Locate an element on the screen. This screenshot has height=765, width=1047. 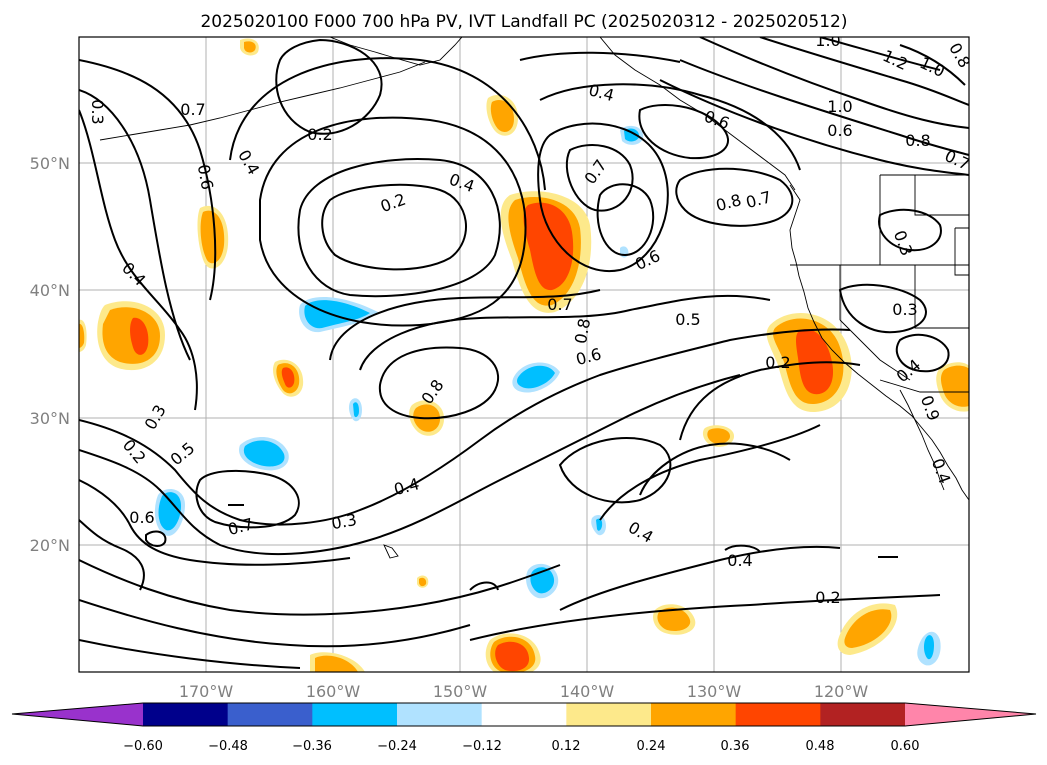
lat-label-30n: 30°N is located at coordinates (50, 418).